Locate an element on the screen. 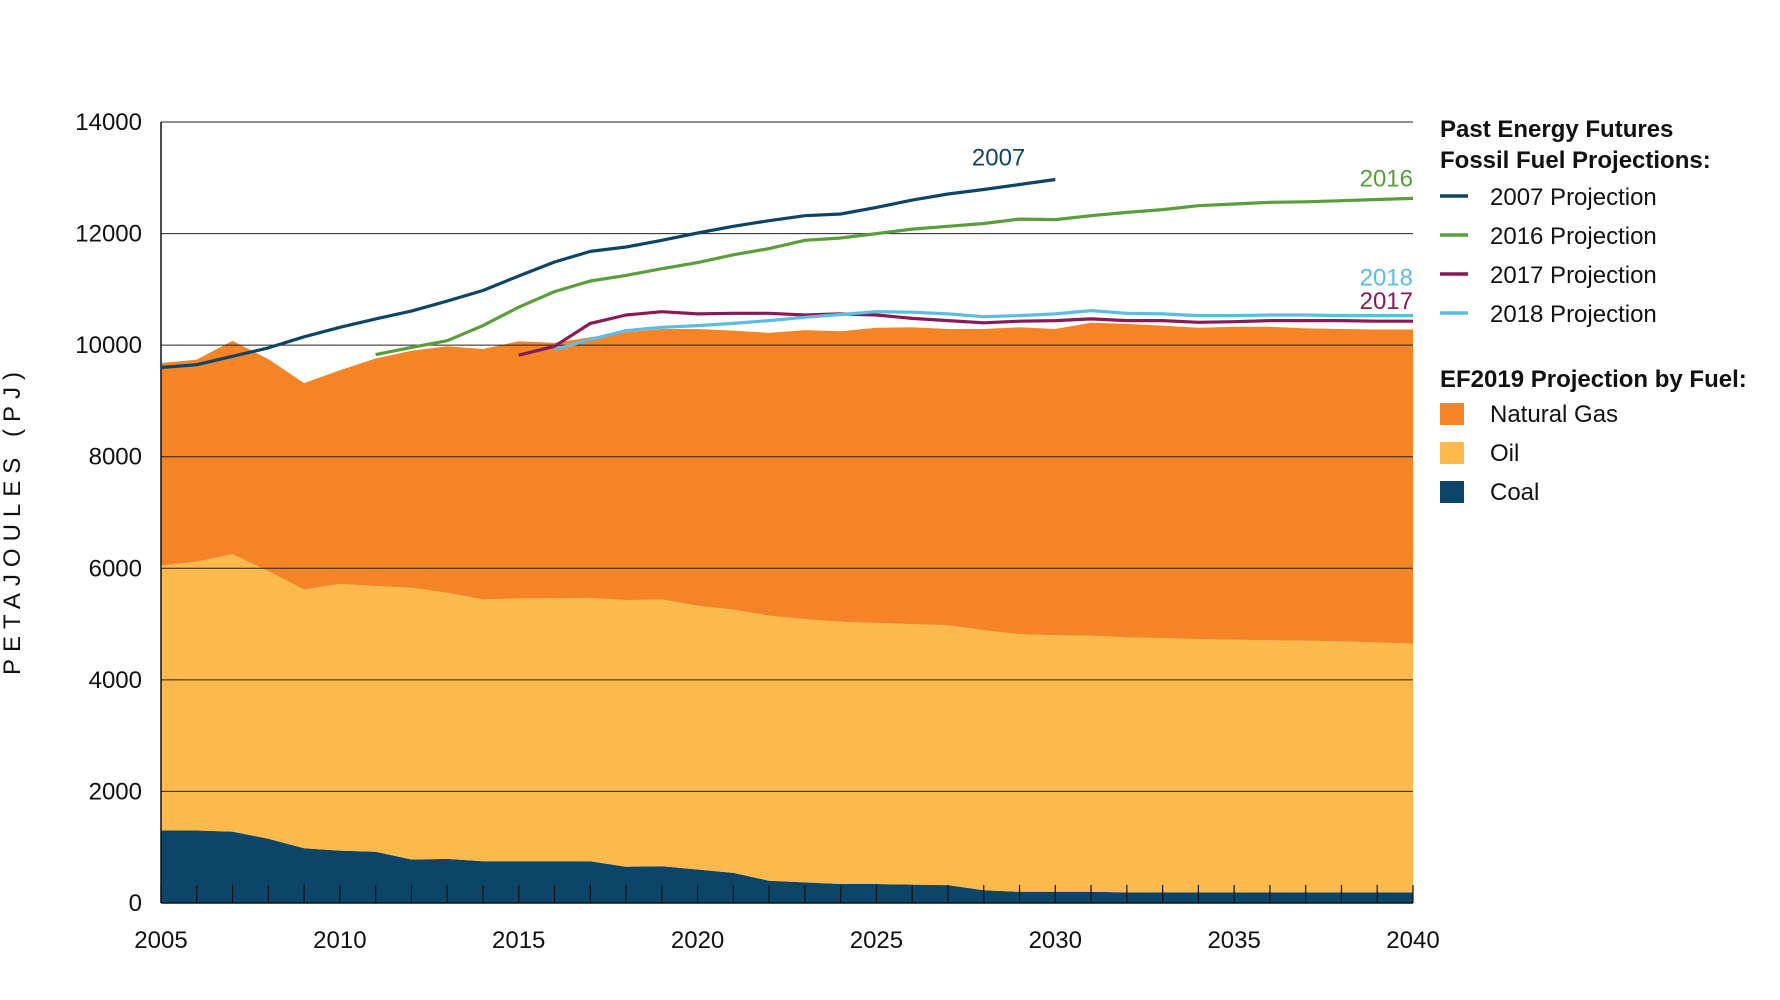 Image resolution: width=1780 pixels, height=1000 pixels. x-tick-label: 2040 is located at coordinates (1412, 940).